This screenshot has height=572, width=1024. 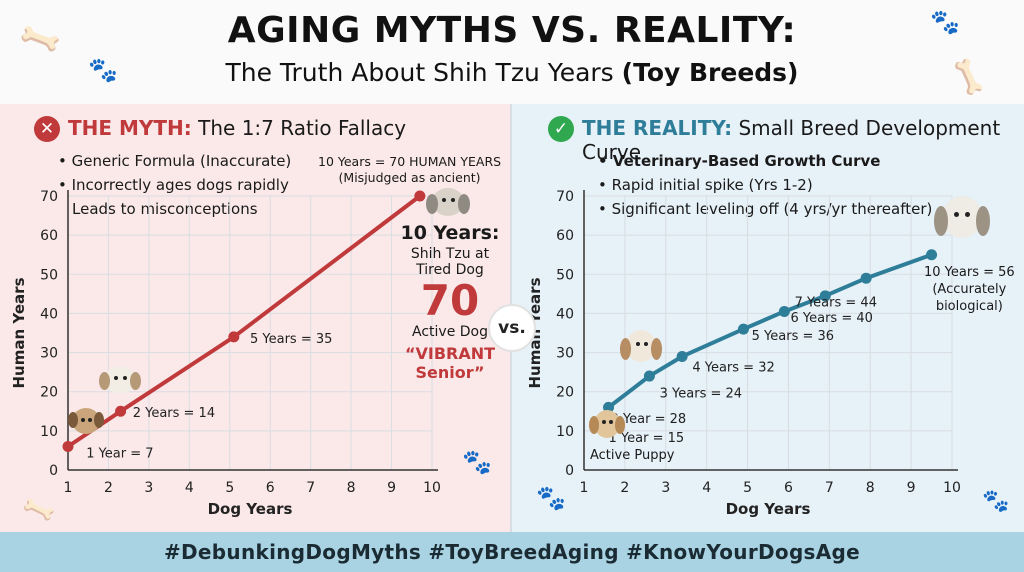 I want to click on reality-bullet: • Rapid initial spike (Yrs 1-2), so click(x=705, y=185).